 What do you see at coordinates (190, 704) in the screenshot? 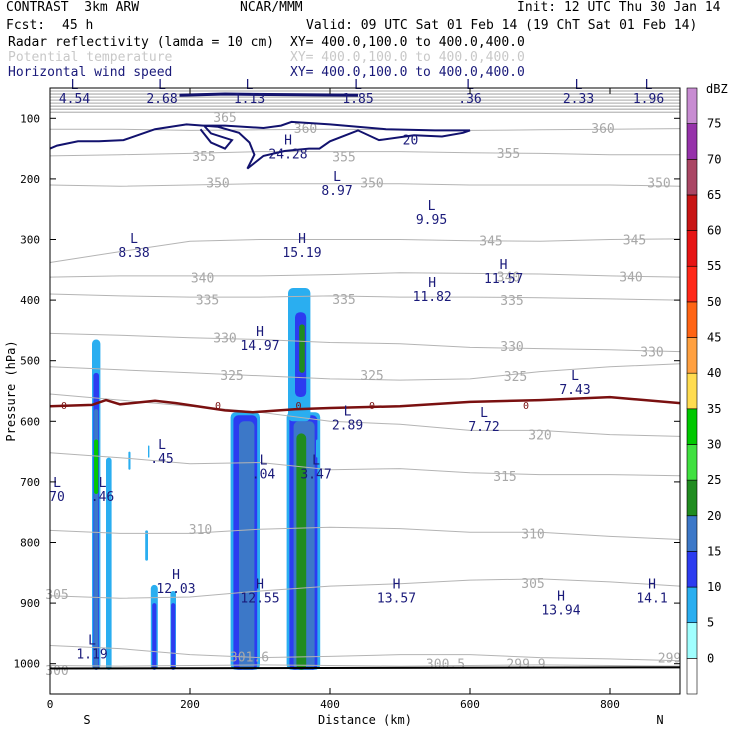
I see `x-tick-label: 200` at bounding box center [190, 704].